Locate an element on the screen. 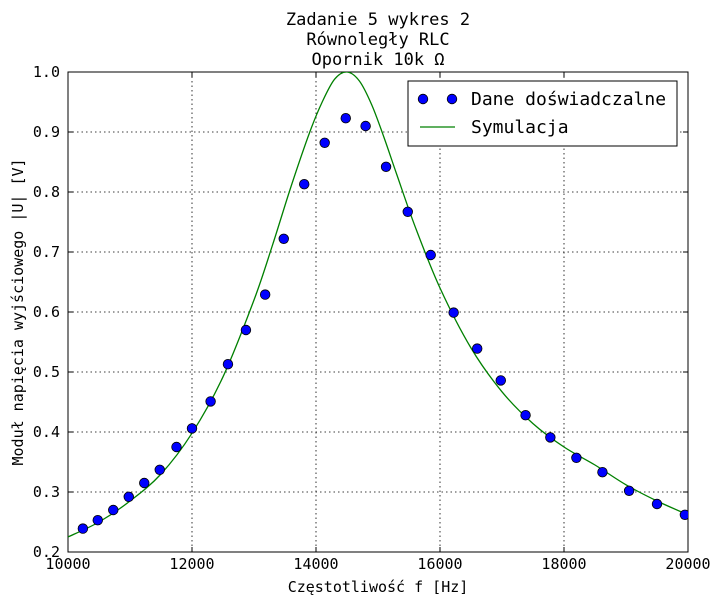  y-axis-label: Moduł napięcia wyjściowego |U| [V] is located at coordinates (18, 311).